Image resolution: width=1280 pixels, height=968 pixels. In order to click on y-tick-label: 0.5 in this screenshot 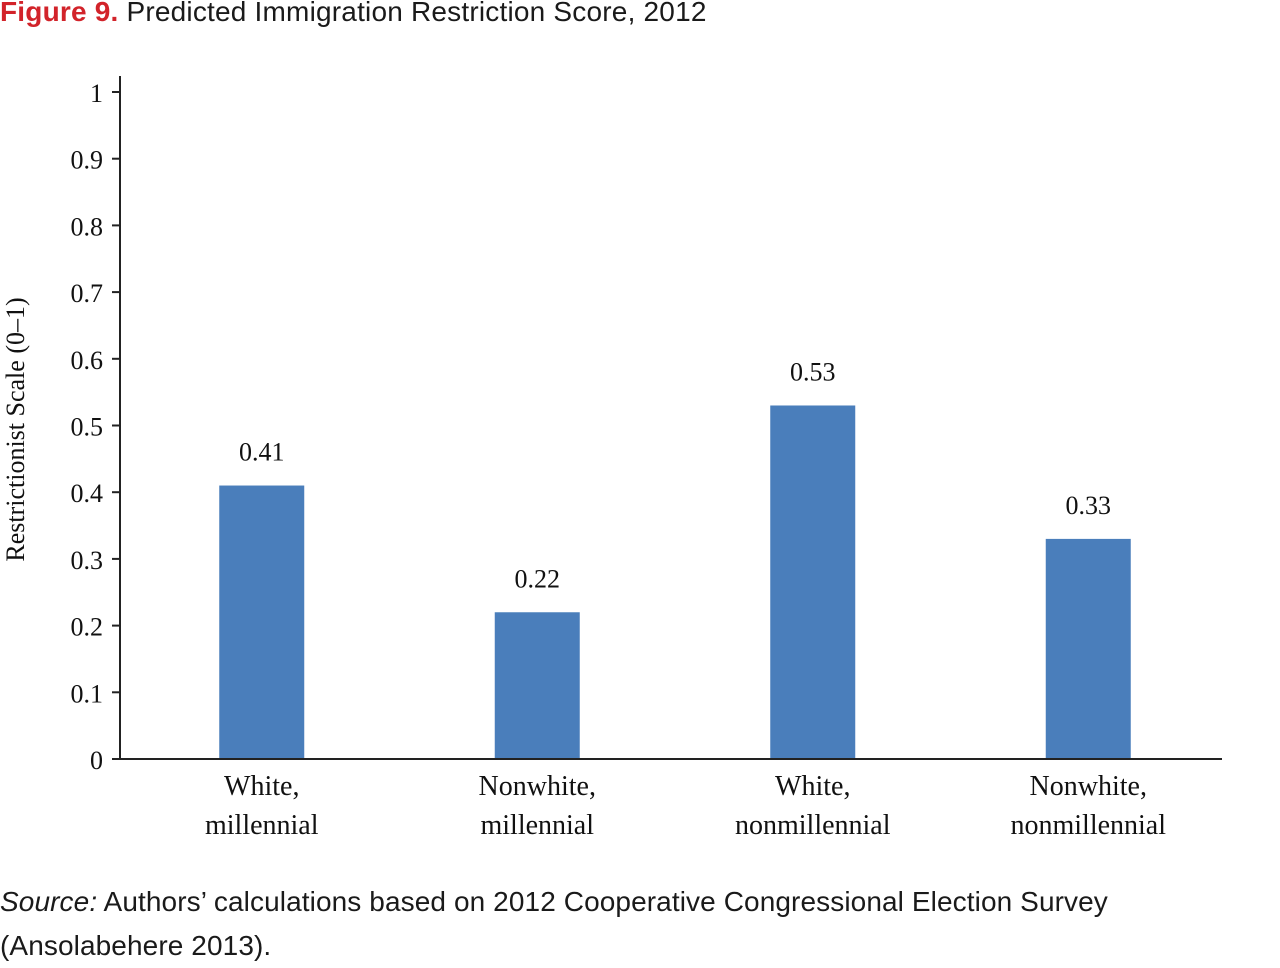, I will do `click(87, 427)`.